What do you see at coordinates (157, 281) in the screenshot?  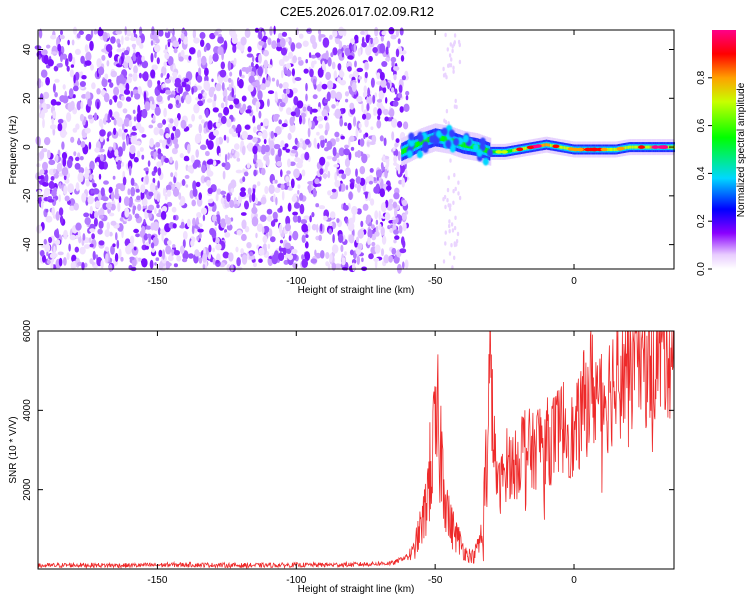 I see `x-tick-label: -150` at bounding box center [157, 281].